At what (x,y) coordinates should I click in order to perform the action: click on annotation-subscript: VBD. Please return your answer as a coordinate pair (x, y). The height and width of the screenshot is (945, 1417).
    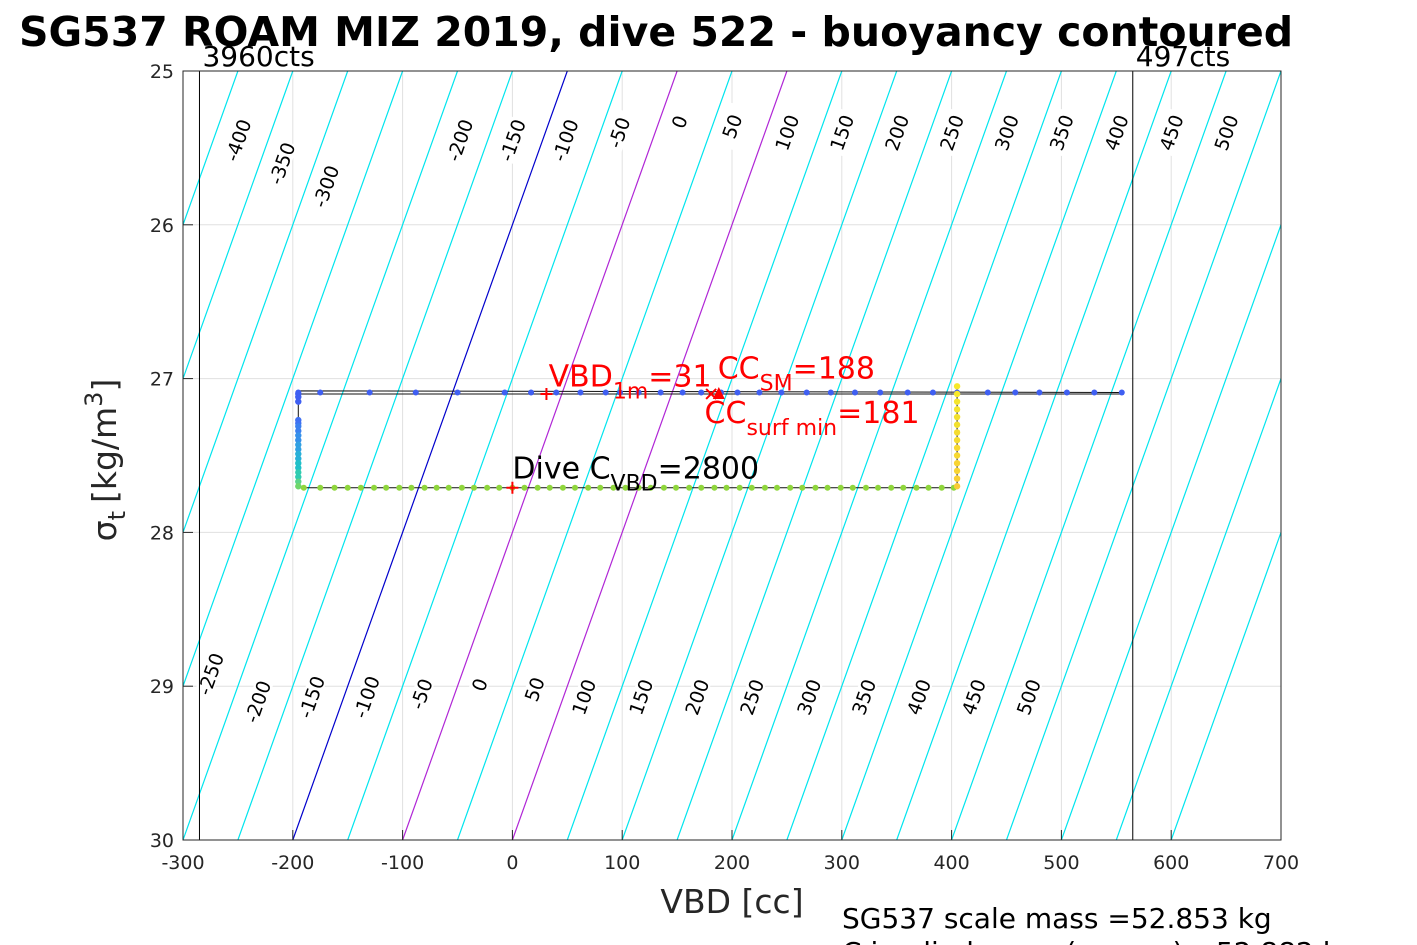
    Looking at the image, I should click on (634, 484).